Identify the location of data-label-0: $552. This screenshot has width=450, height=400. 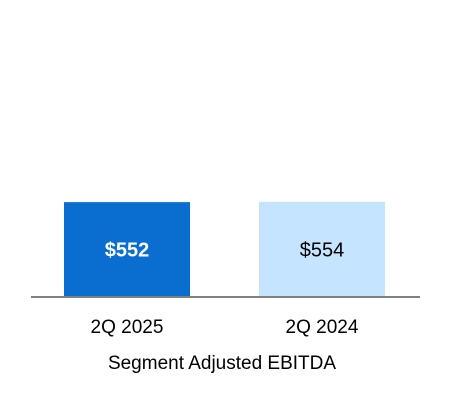
(127, 251).